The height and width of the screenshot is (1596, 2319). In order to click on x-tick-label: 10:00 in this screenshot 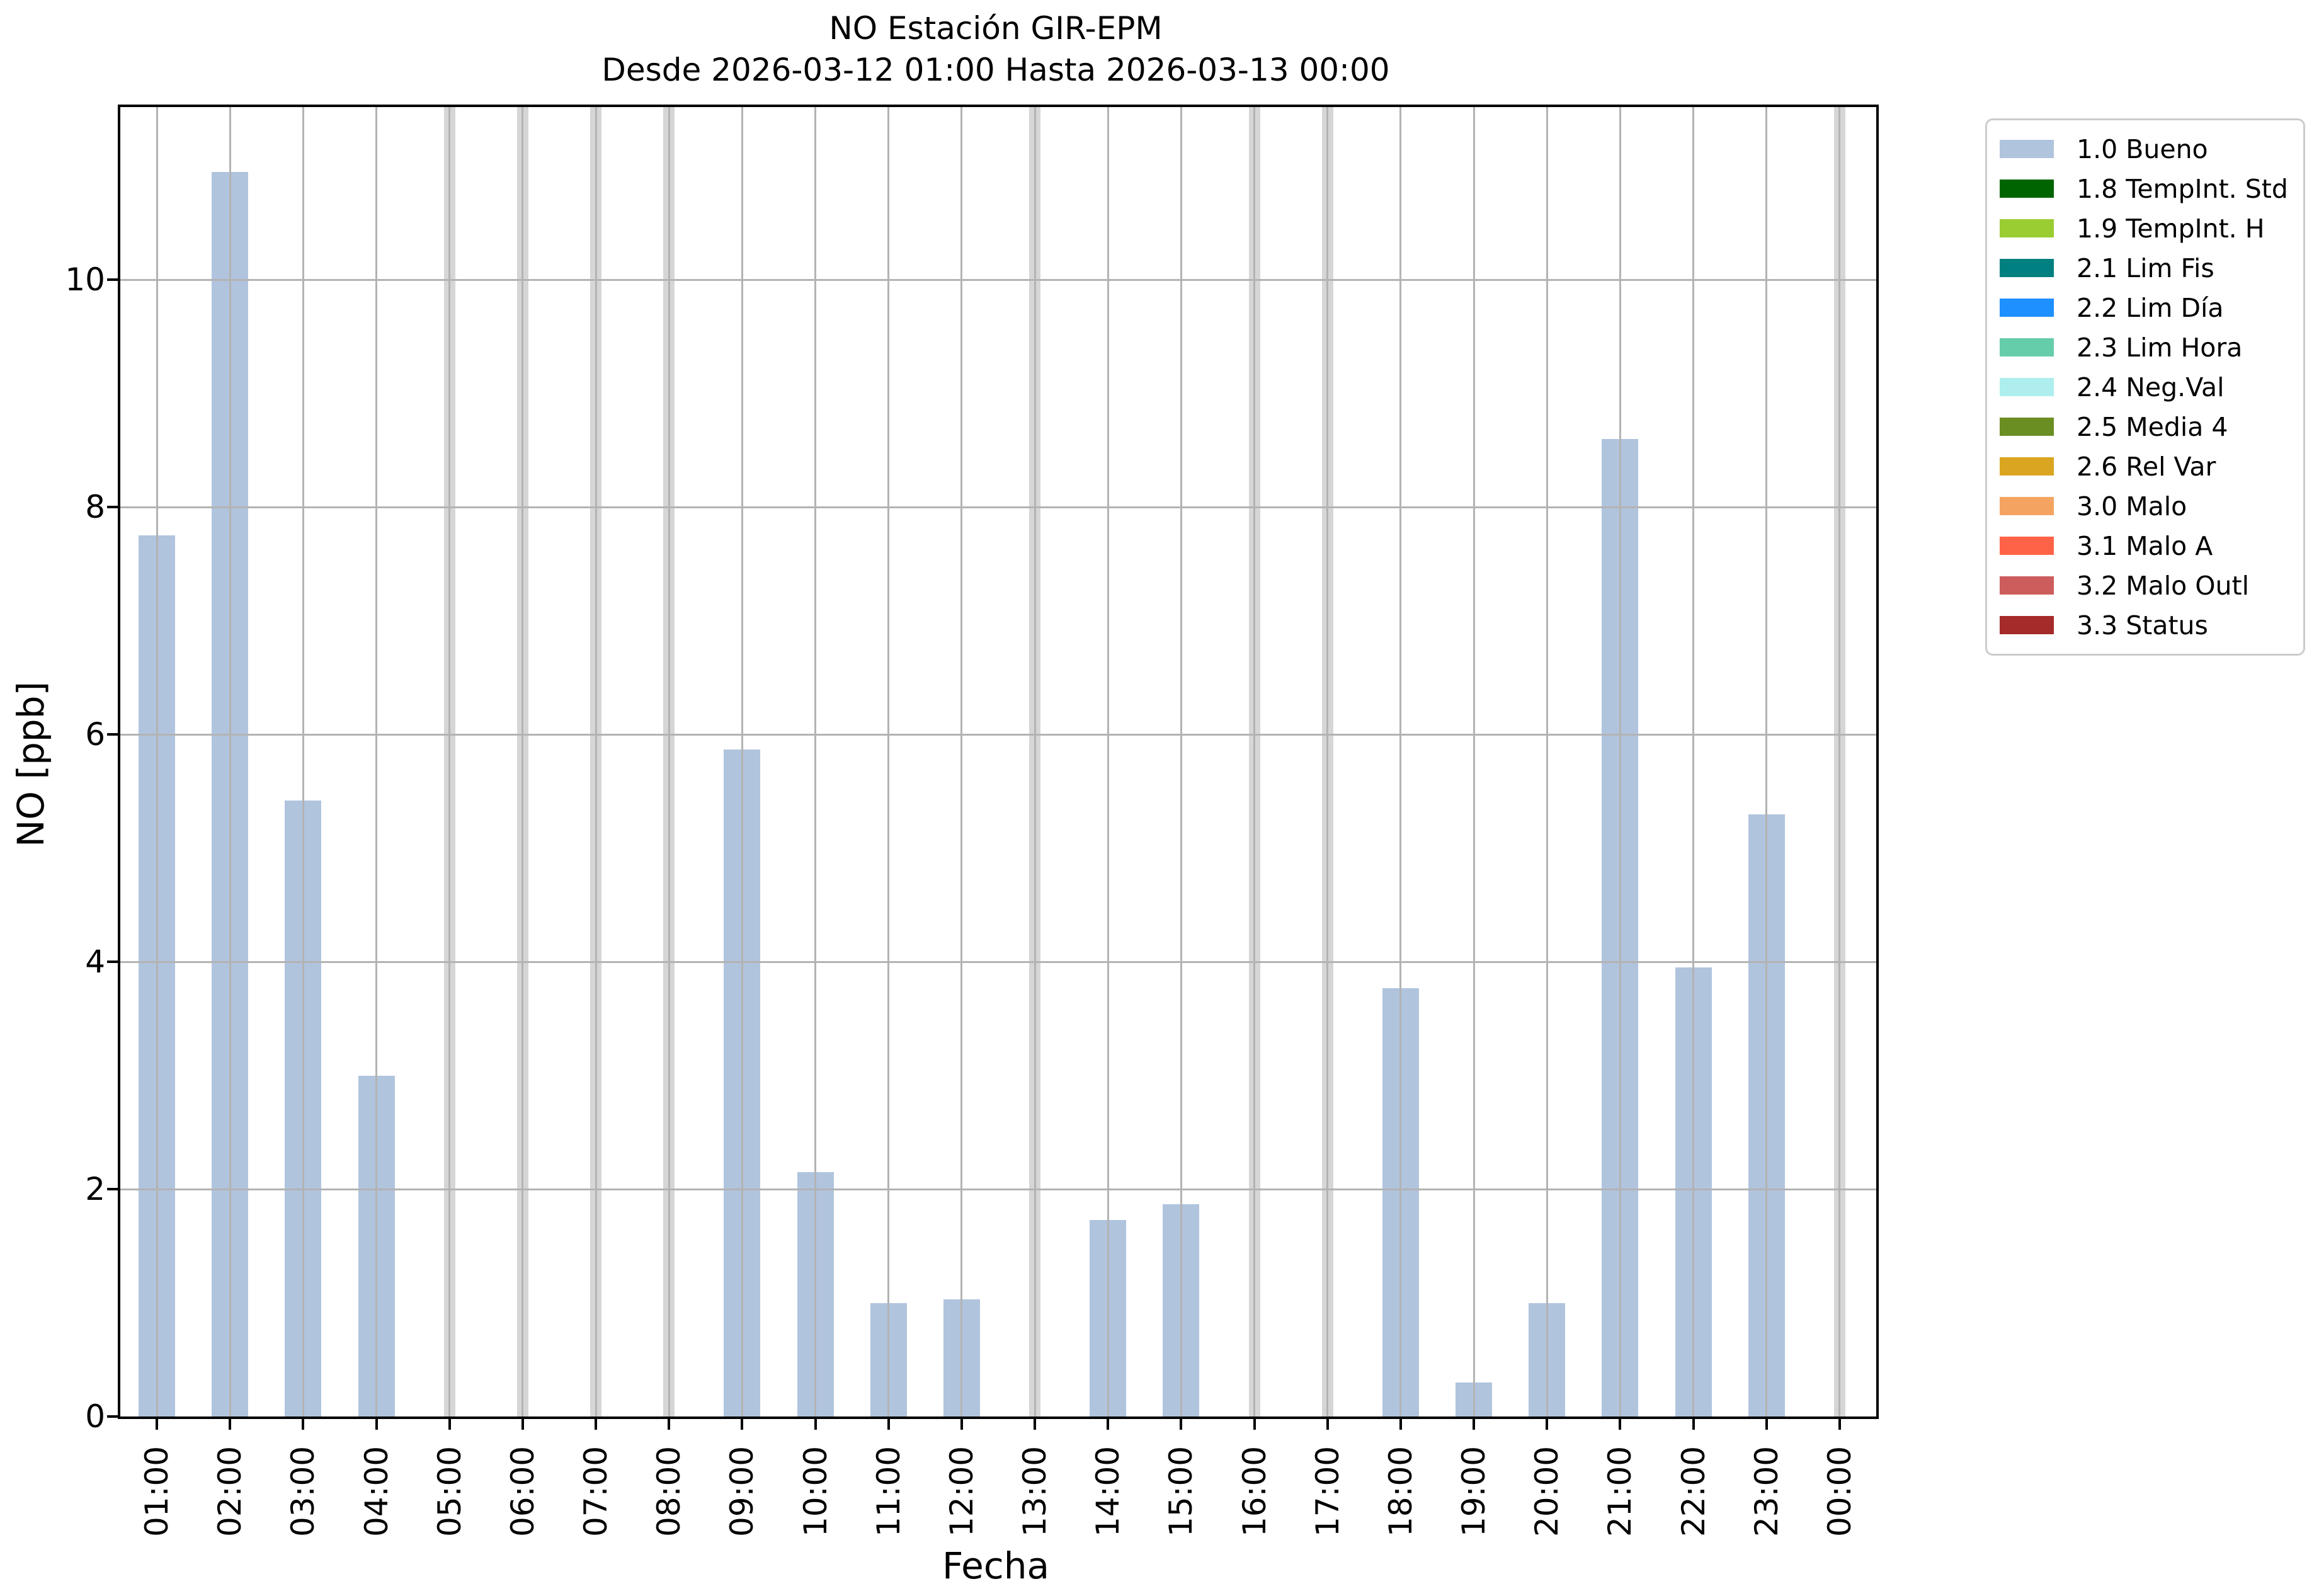, I will do `click(815, 1491)`.